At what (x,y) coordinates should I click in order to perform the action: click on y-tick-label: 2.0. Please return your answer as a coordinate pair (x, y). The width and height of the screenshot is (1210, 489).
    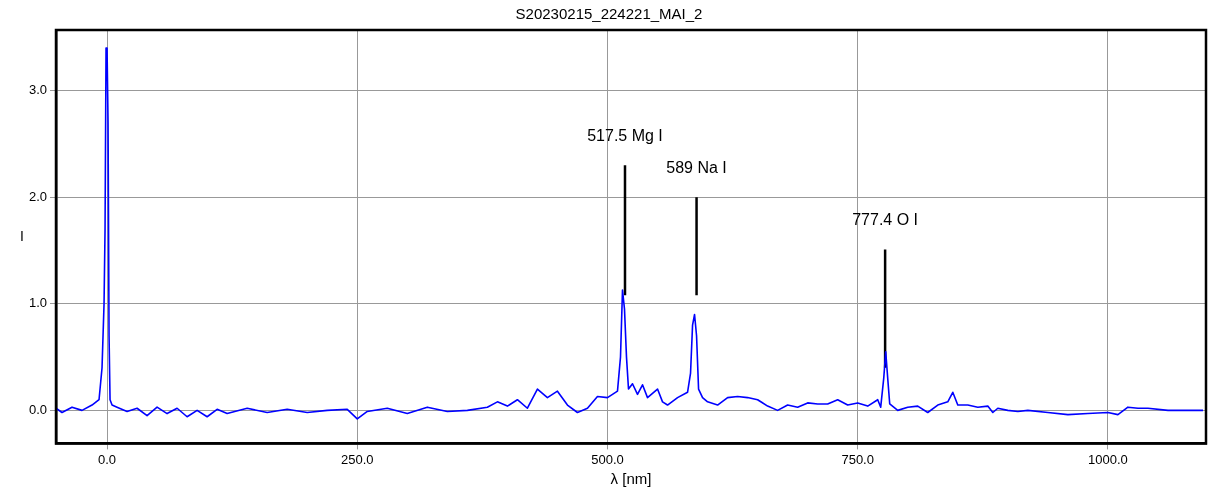
    Looking at the image, I should click on (37, 196).